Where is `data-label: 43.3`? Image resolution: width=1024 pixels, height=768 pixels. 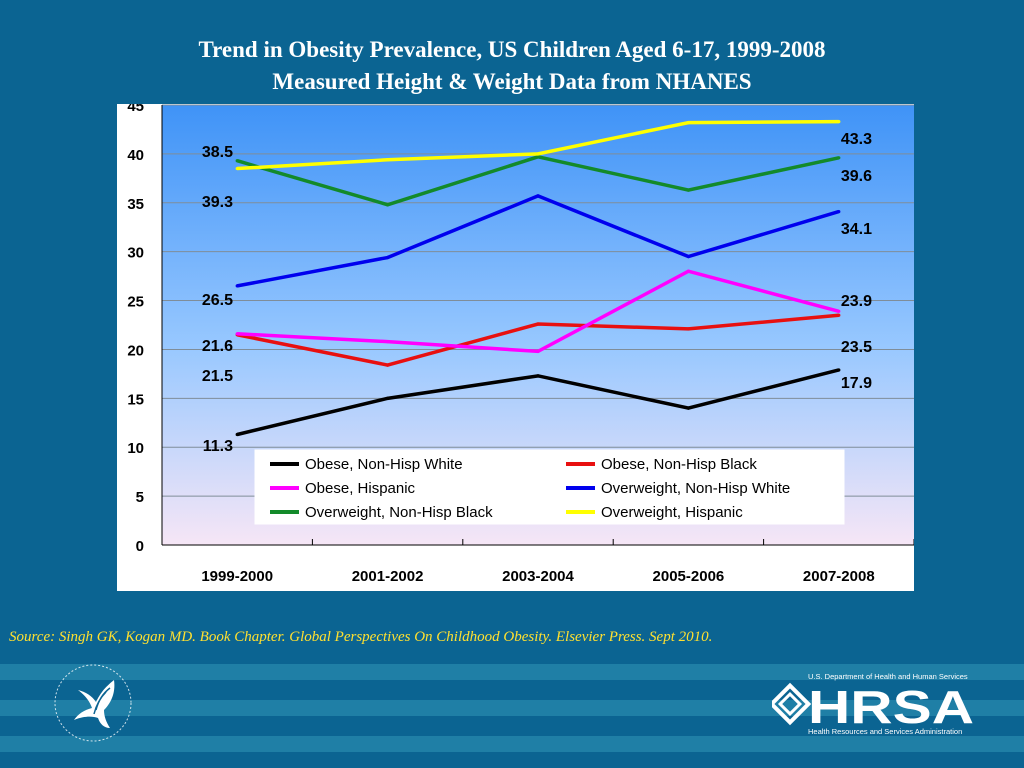
data-label: 43.3 is located at coordinates (856, 139).